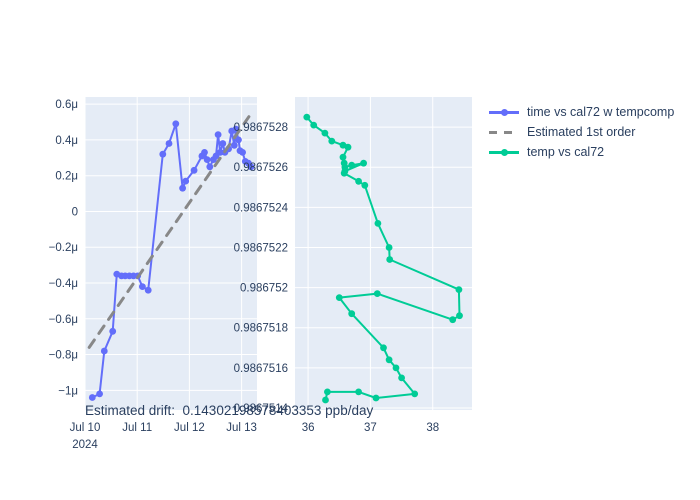 Image resolution: width=700 pixels, height=500 pixels. I want to click on time-vs-cal72-y-tick-label: −0.8μ, so click(63, 356).